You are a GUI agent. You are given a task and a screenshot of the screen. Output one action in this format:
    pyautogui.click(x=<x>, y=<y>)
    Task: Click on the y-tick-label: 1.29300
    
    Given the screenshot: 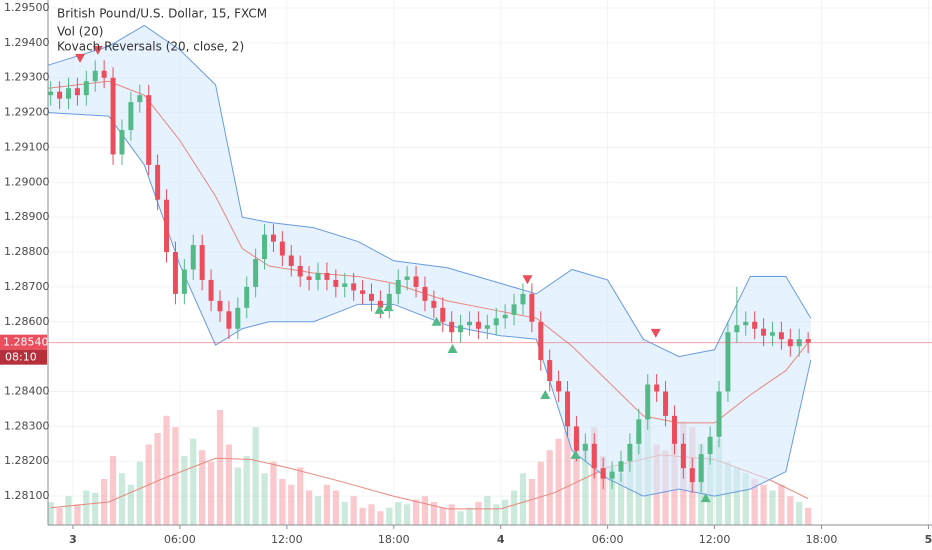 What is the action you would take?
    pyautogui.click(x=27, y=77)
    